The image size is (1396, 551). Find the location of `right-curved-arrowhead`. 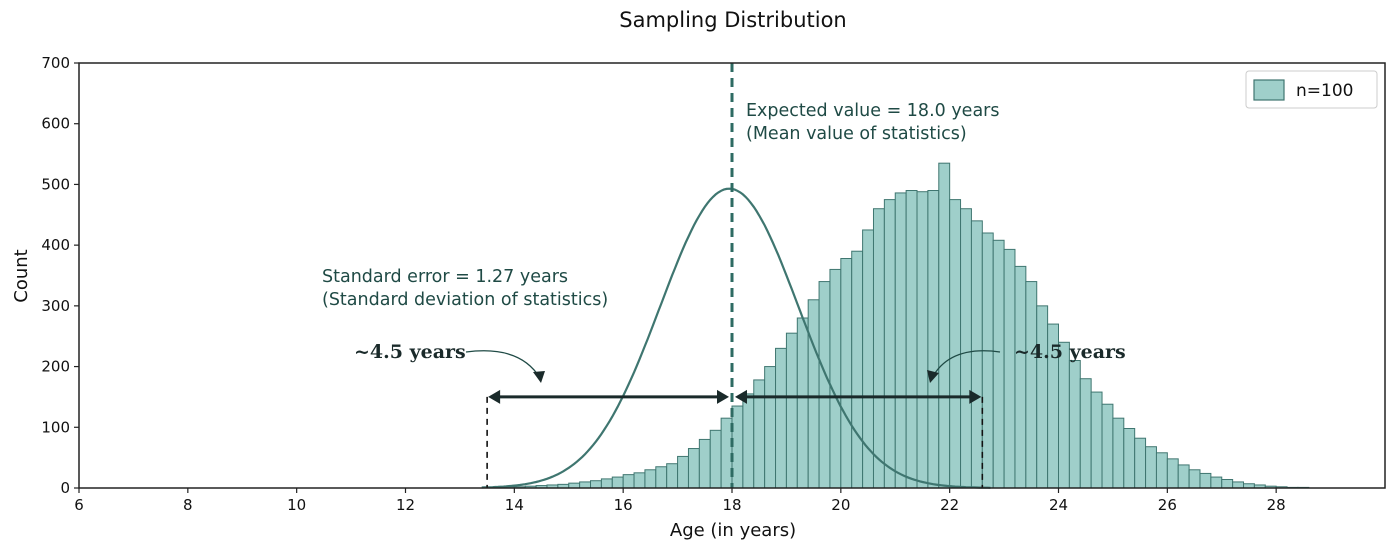

right-curved-arrowhead is located at coordinates (933, 376).